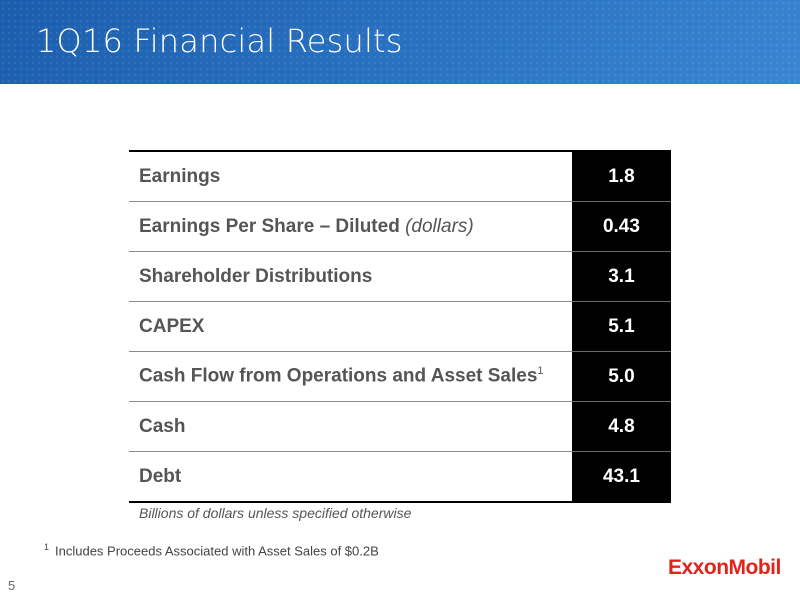 The image size is (800, 600). I want to click on page-title: 1Q16 Financial Results, so click(219, 41).